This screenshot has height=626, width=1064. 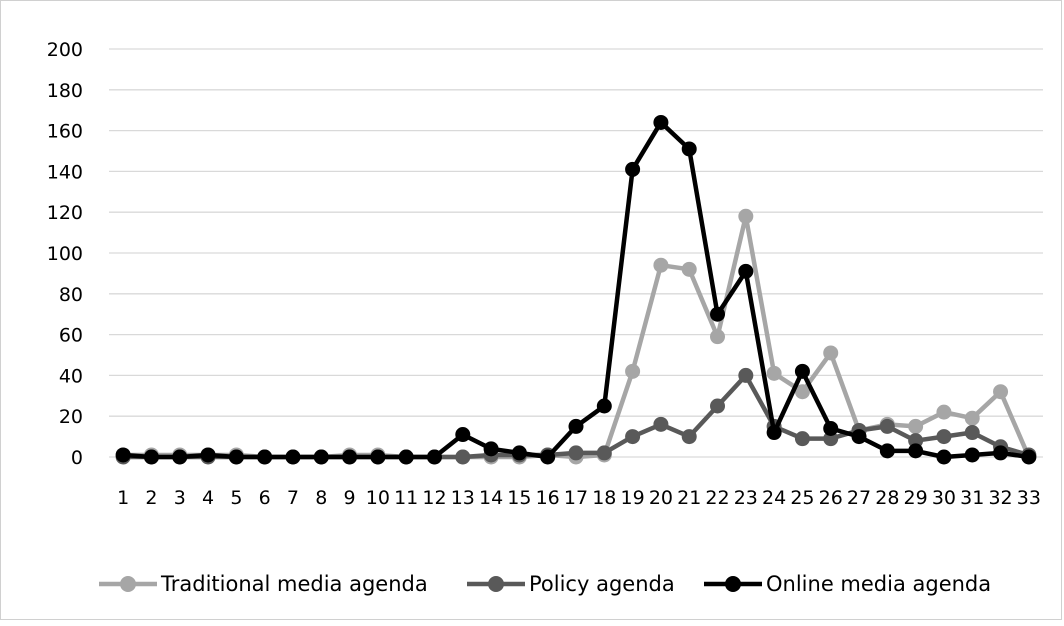 I want to click on legend-item: Online media agenda, so click(x=847, y=584).